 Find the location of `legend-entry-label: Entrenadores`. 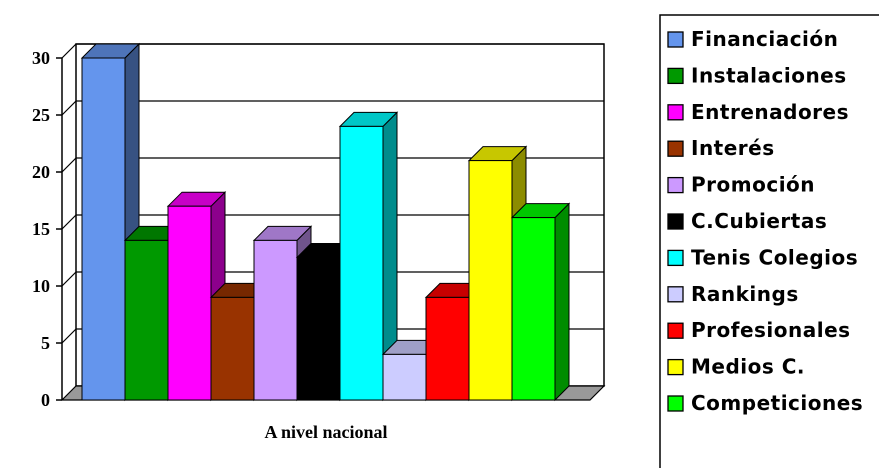

legend-entry-label: Entrenadores is located at coordinates (770, 112).